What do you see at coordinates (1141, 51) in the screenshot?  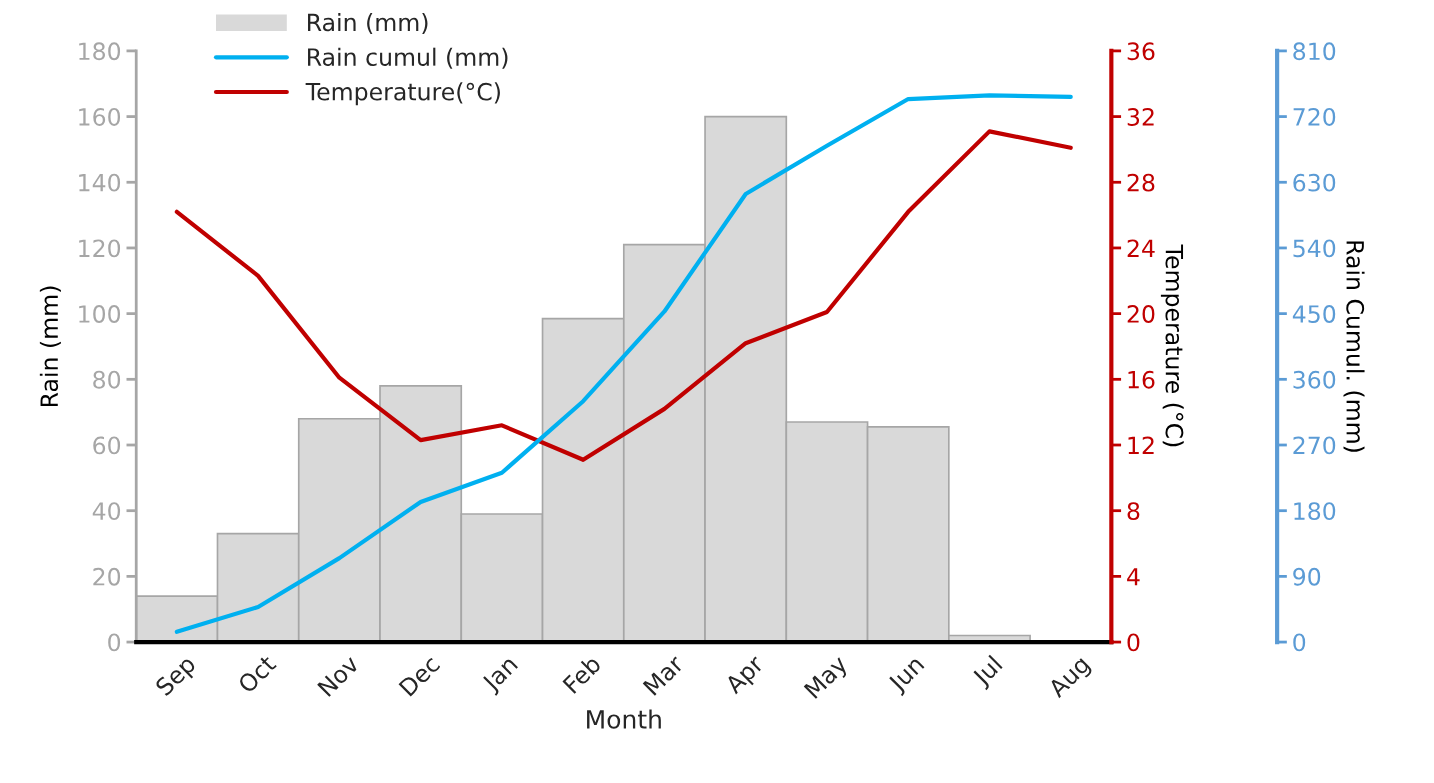 I see `y2-tick-label: 36` at bounding box center [1141, 51].